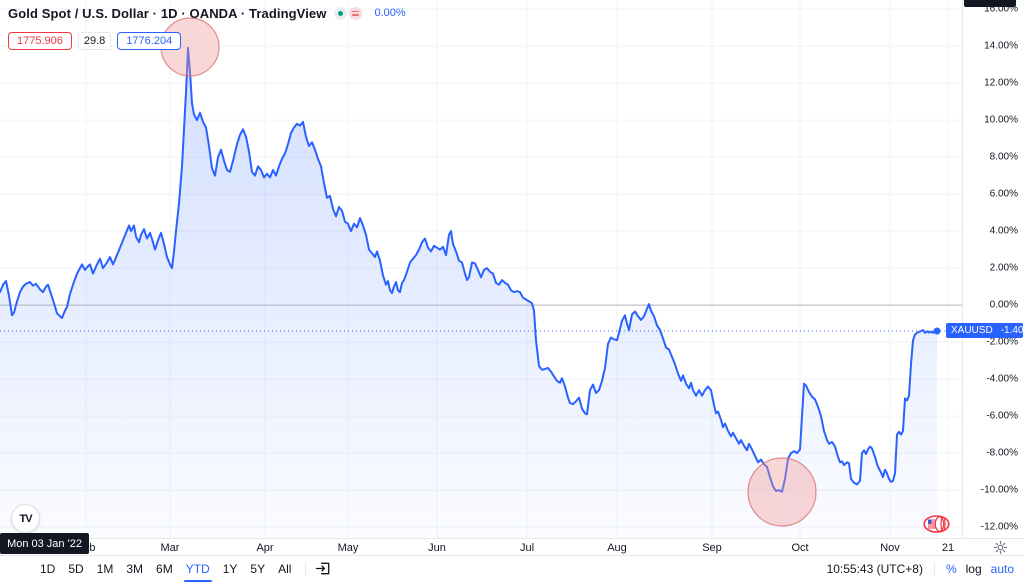 This screenshot has height=582, width=1024. What do you see at coordinates (1000, 547) in the screenshot?
I see `gear-icon` at bounding box center [1000, 547].